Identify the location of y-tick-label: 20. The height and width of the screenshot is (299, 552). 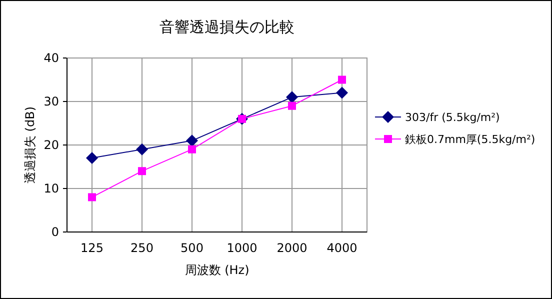
(51, 145).